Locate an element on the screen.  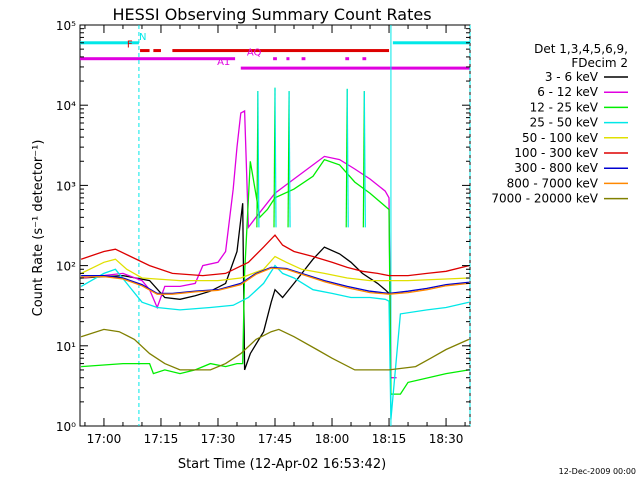
flag-label-aq: AQ is located at coordinates (254, 53).